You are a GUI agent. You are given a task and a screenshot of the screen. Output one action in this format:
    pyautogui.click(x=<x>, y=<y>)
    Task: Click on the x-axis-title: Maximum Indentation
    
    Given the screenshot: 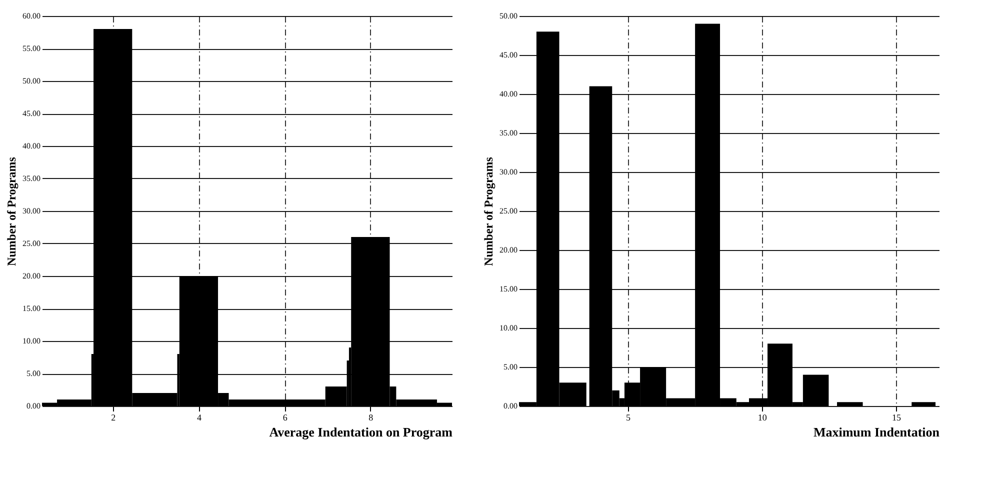 What is the action you would take?
    pyautogui.click(x=876, y=432)
    